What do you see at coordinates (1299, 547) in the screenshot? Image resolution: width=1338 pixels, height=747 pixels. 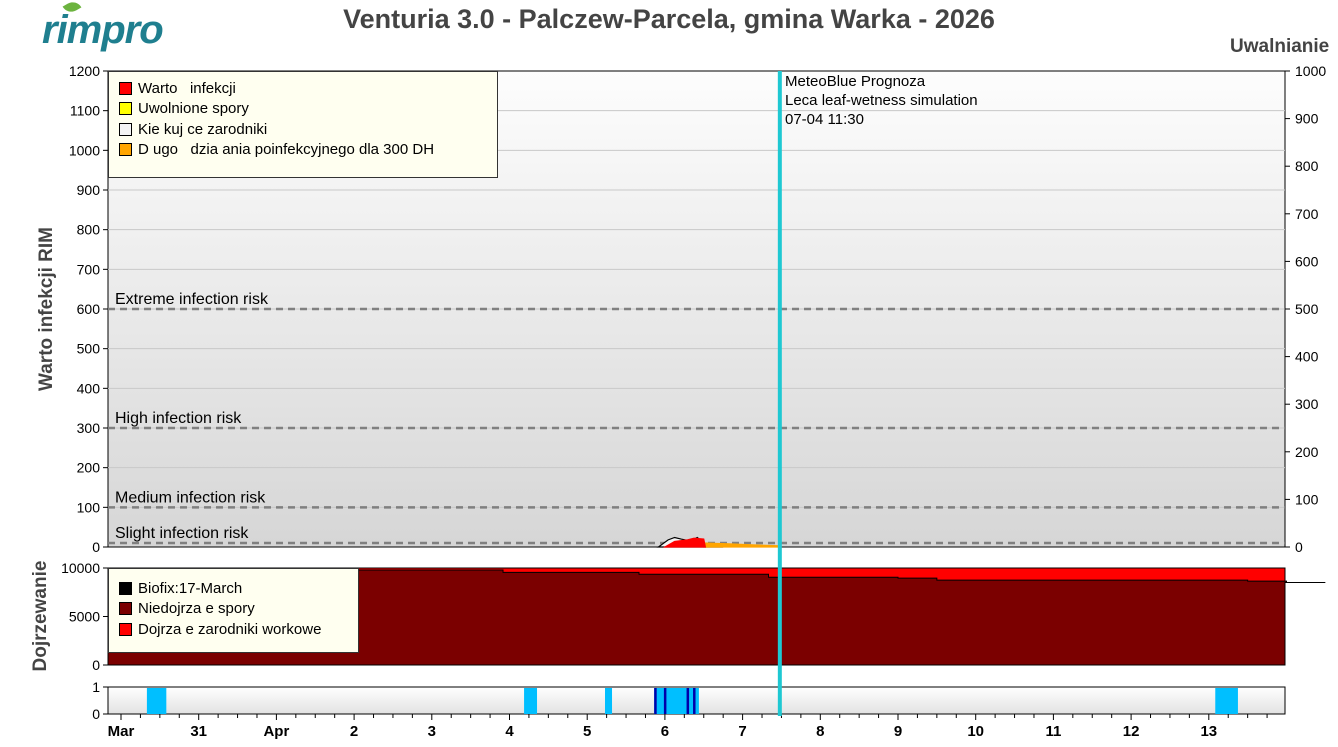 I see `y-right-tick-label: 0` at bounding box center [1299, 547].